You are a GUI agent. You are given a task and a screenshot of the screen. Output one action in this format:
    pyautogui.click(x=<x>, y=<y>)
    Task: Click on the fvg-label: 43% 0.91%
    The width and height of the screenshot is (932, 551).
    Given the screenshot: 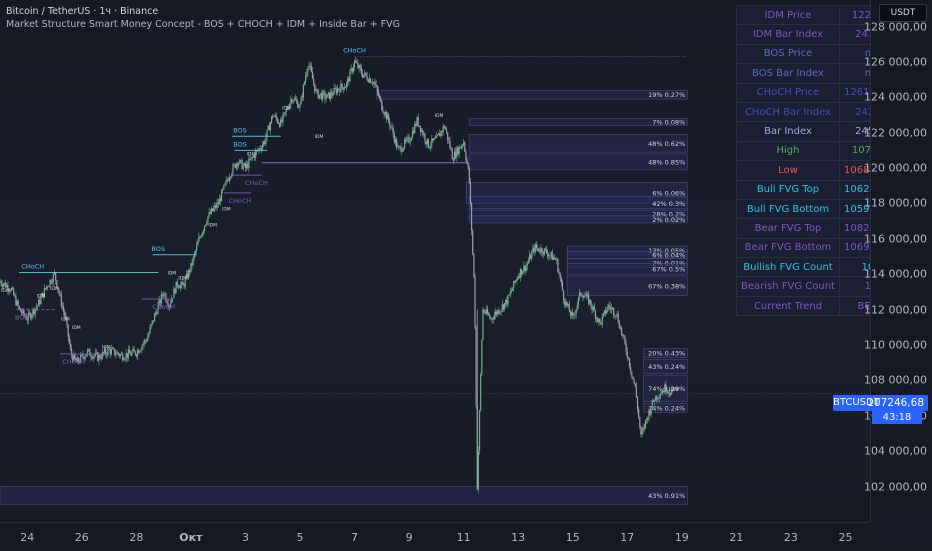 What is the action you would take?
    pyautogui.click(x=666, y=496)
    